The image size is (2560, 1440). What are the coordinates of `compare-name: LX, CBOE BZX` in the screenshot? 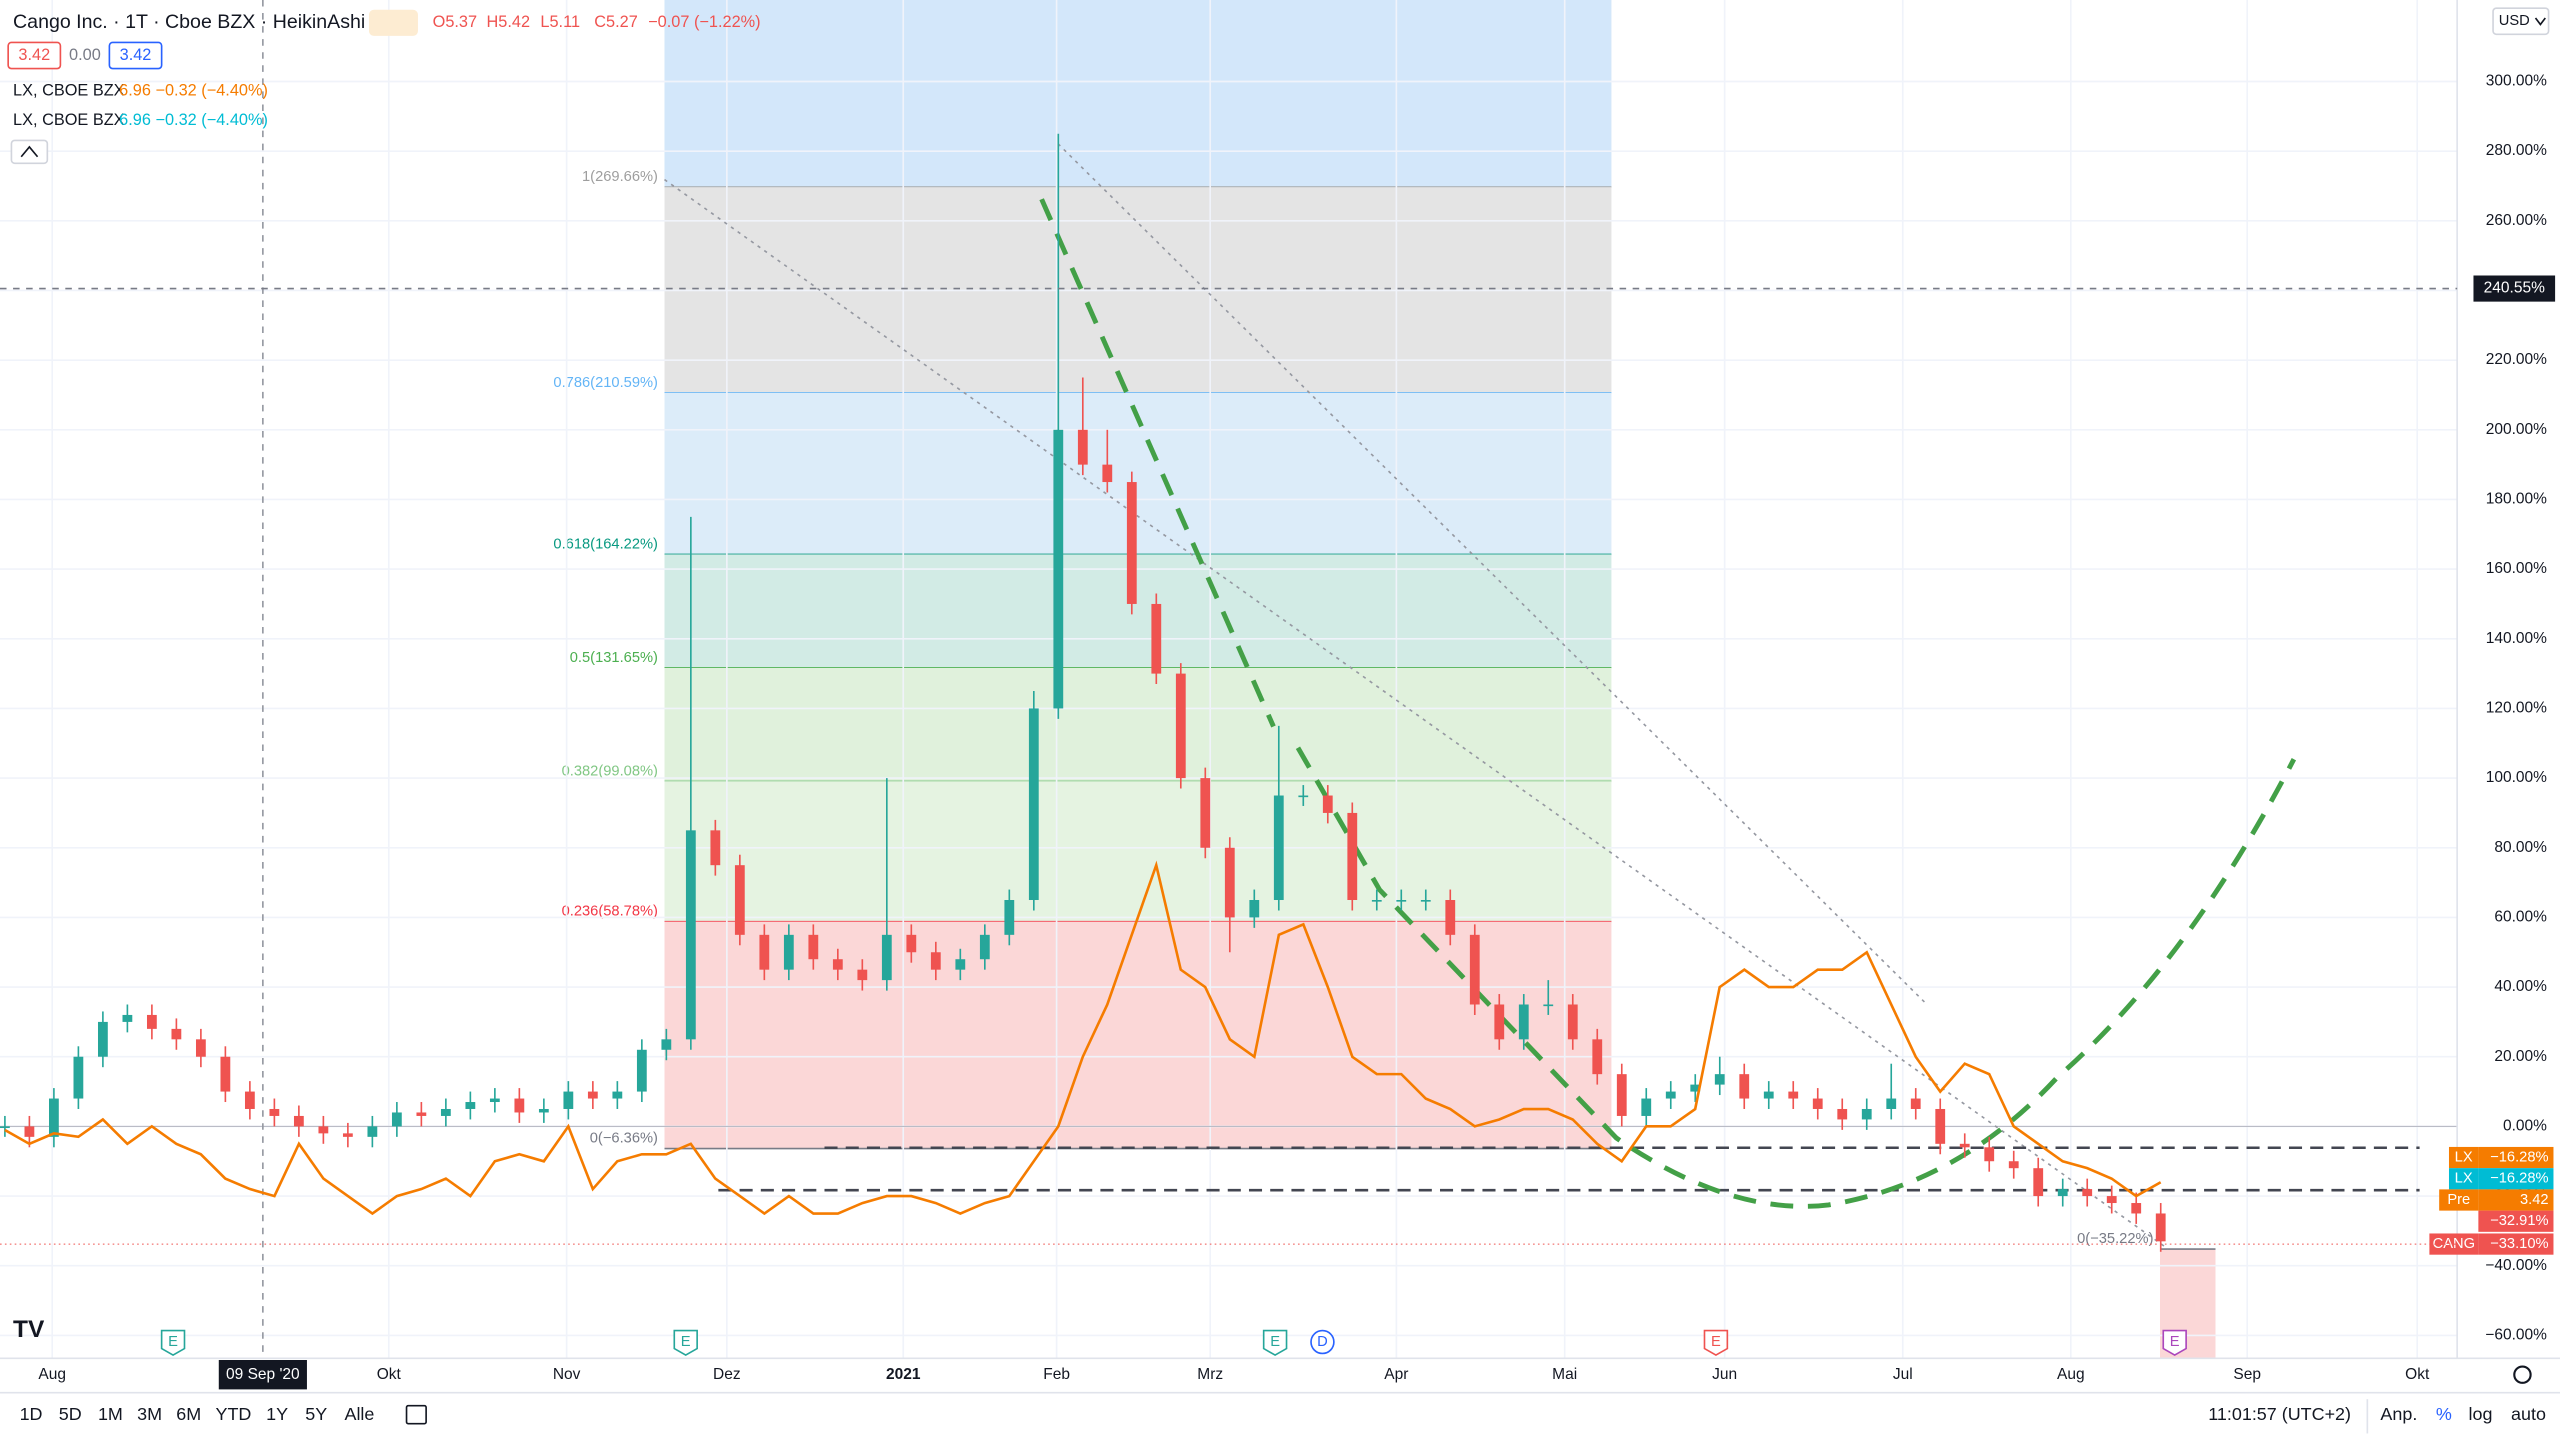 It's located at (69, 91).